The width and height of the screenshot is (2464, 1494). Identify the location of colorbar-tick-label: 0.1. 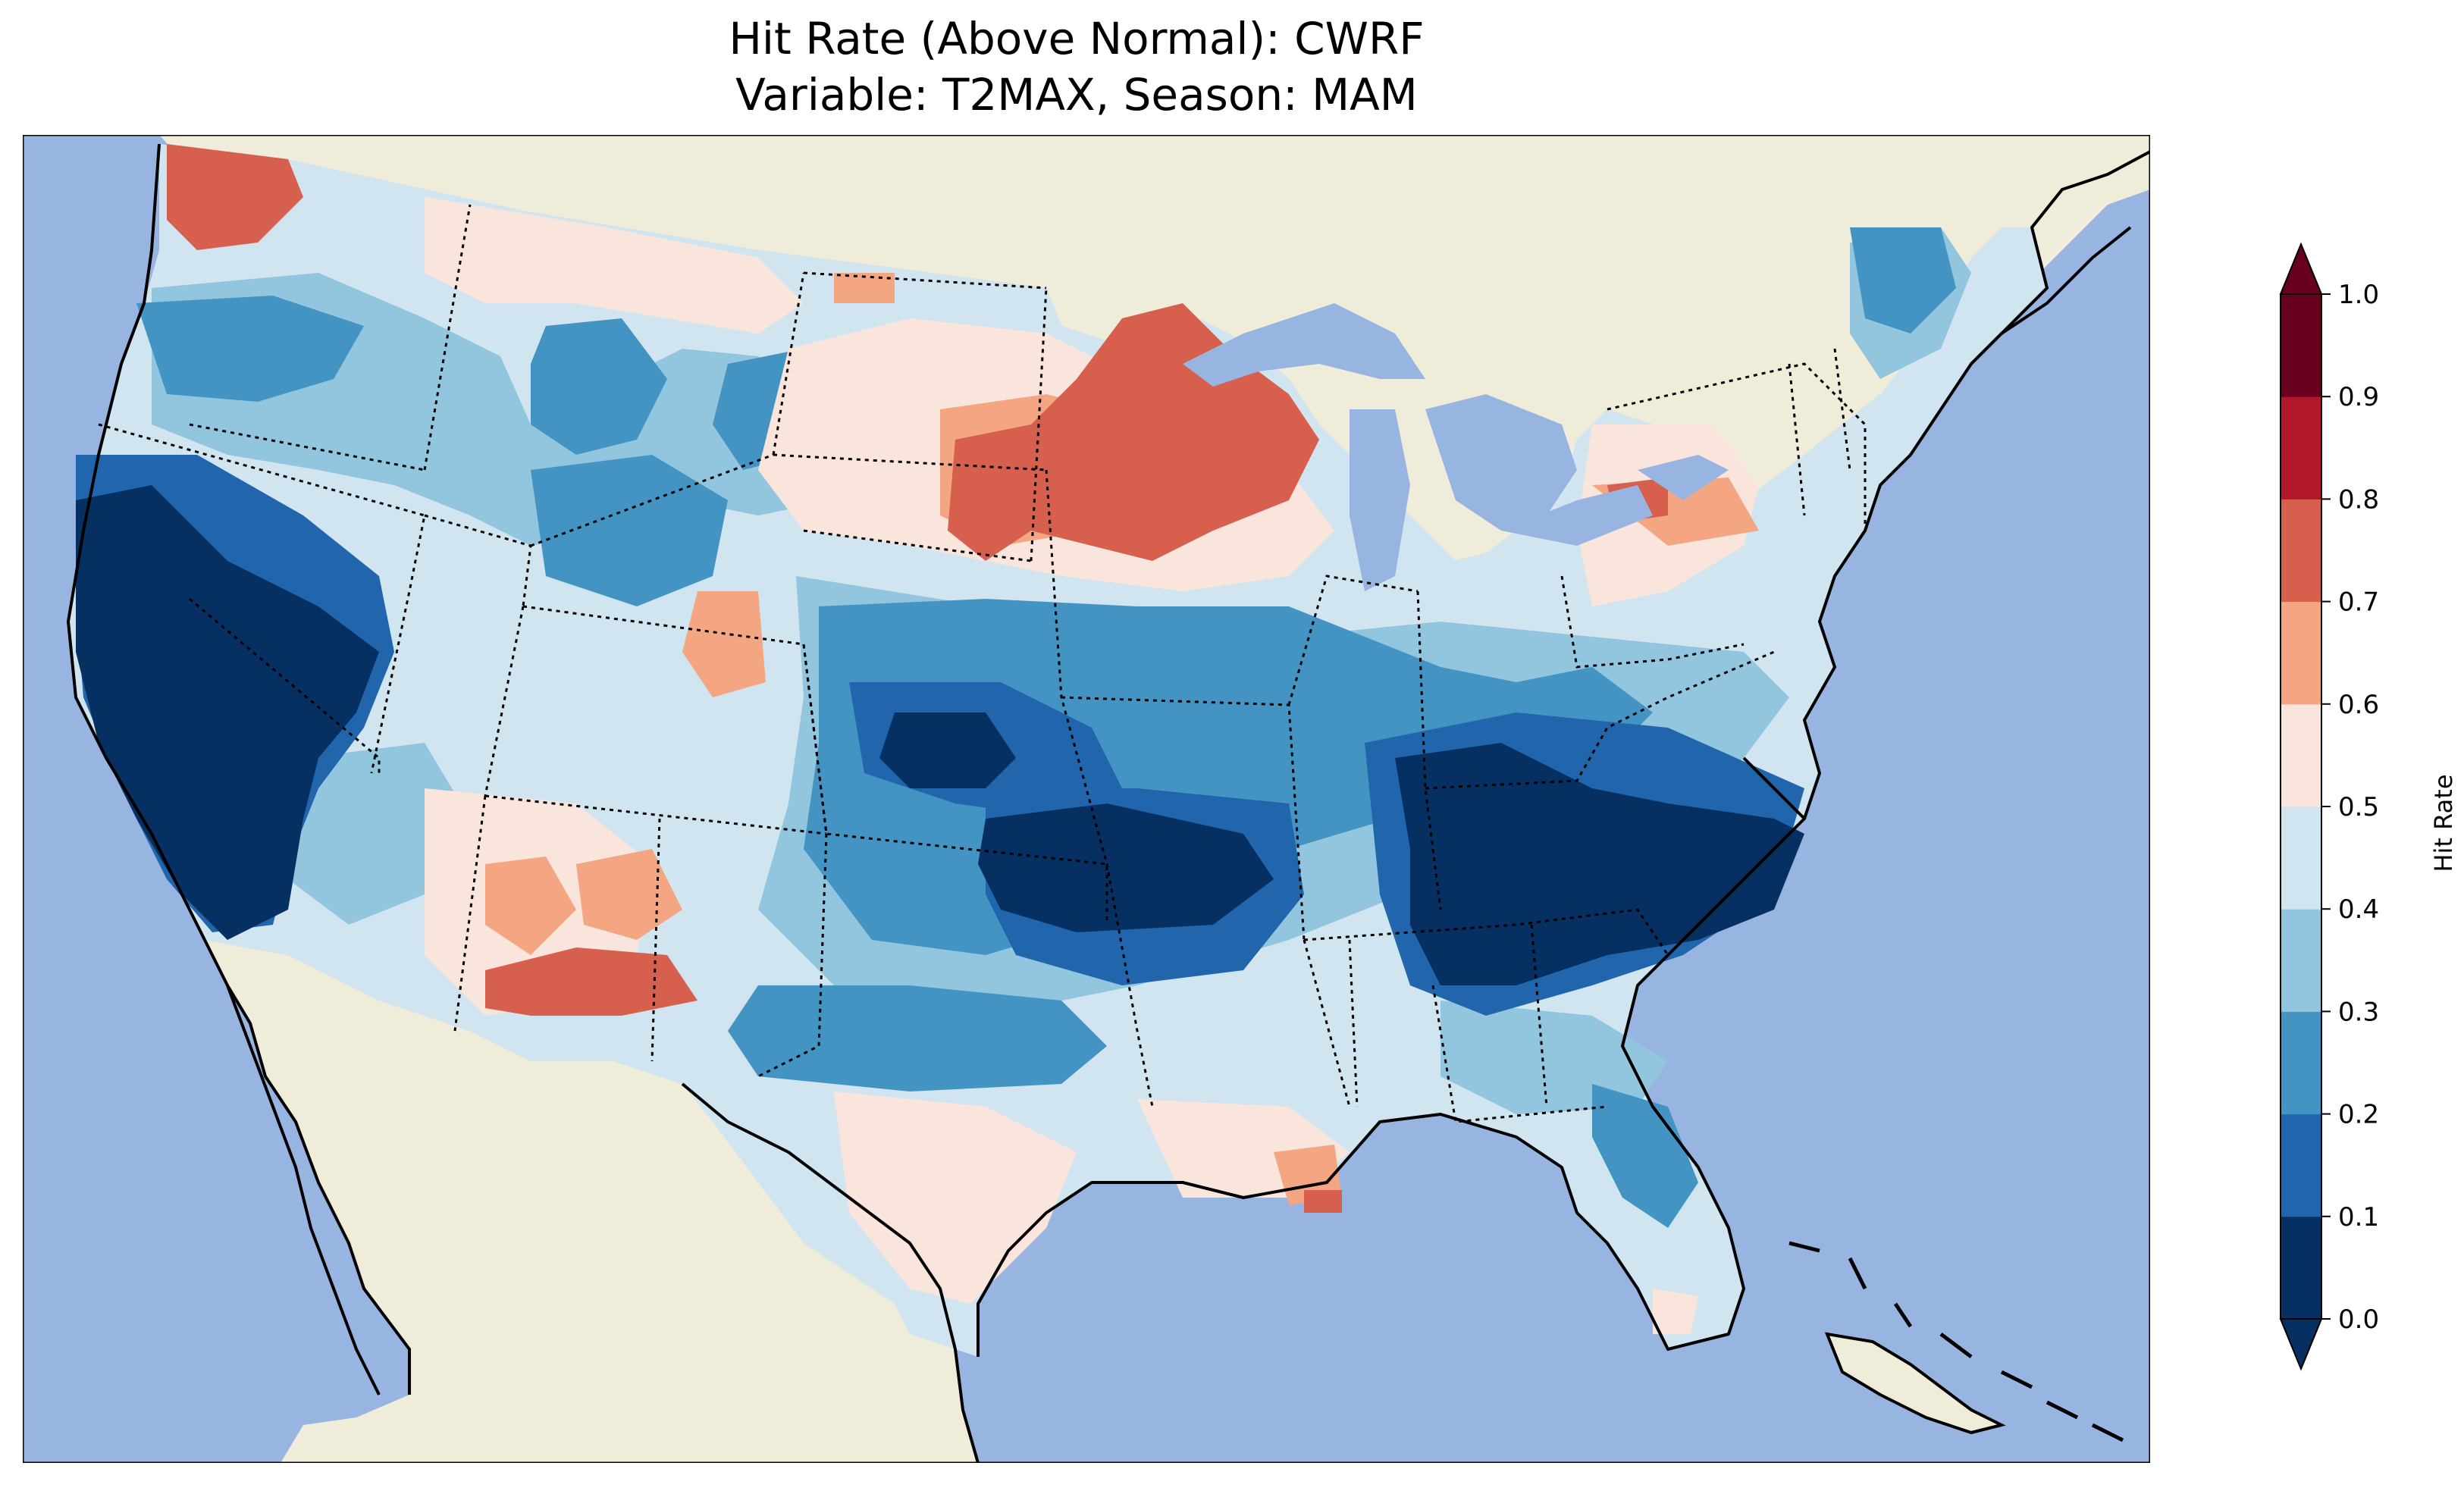
(2358, 1217).